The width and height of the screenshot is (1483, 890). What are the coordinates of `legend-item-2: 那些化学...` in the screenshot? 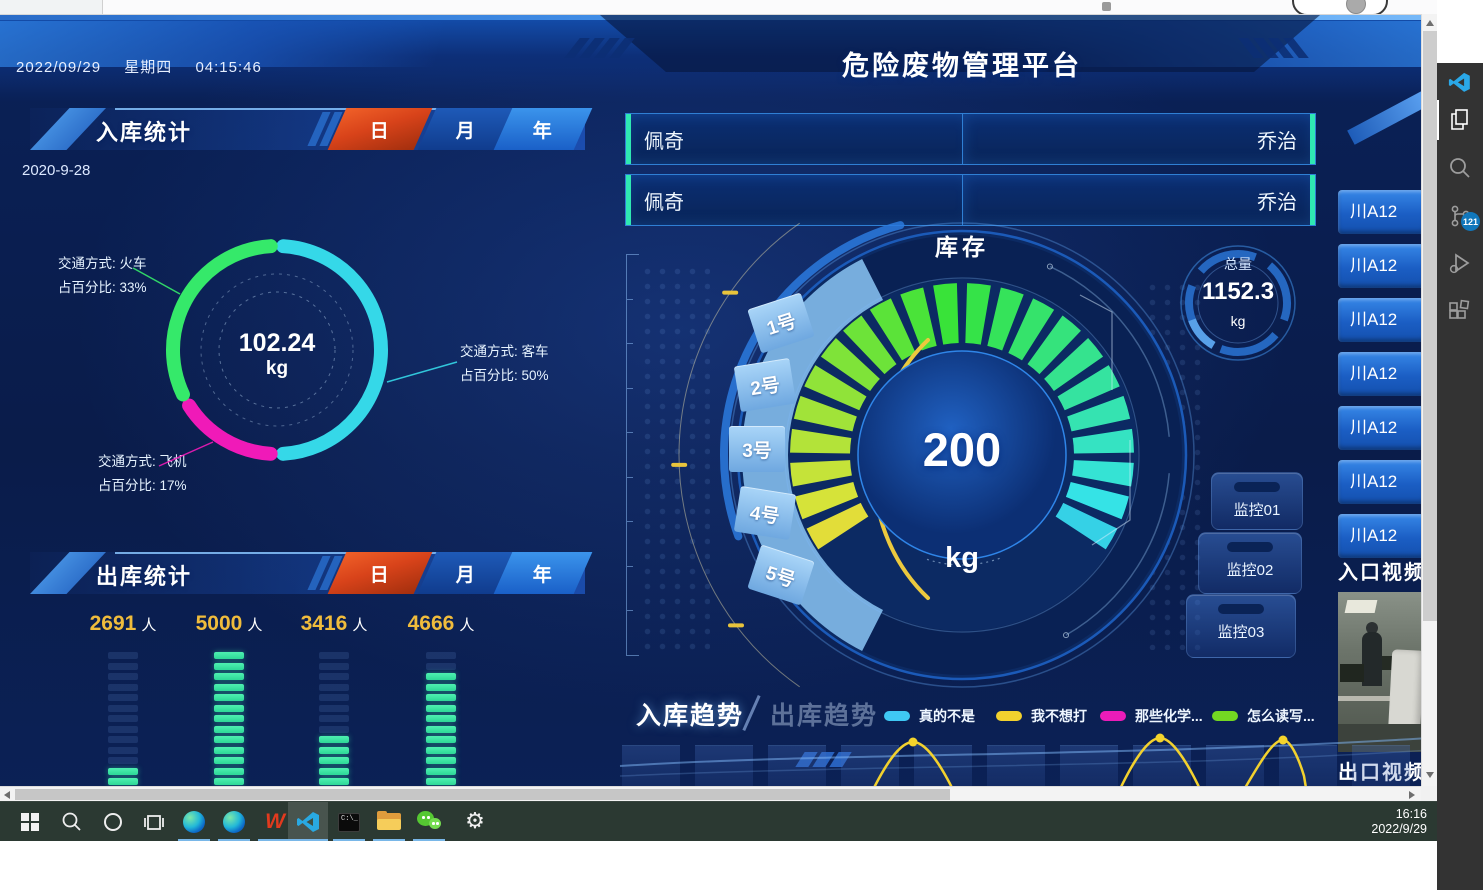 It's located at (1151, 716).